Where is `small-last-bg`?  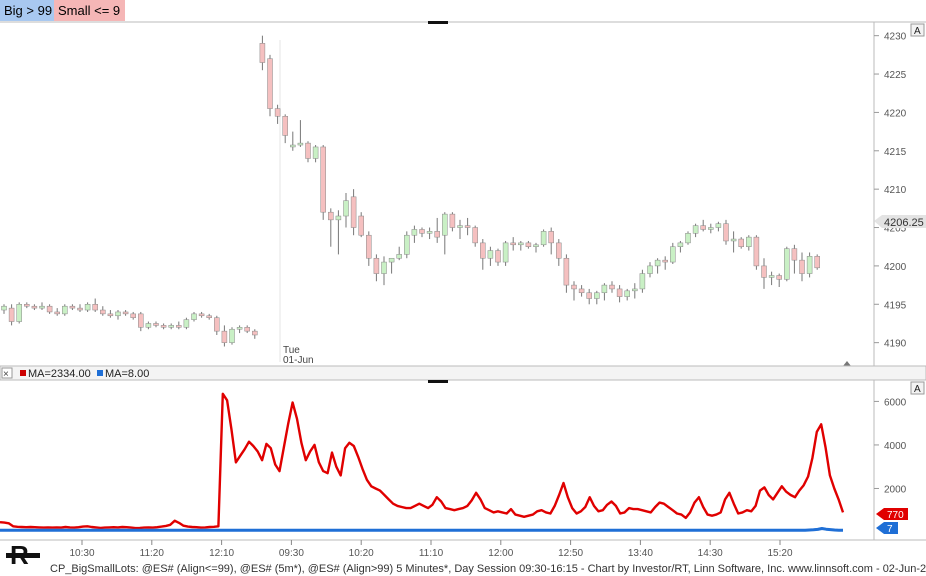
small-last-bg is located at coordinates (887, 528).